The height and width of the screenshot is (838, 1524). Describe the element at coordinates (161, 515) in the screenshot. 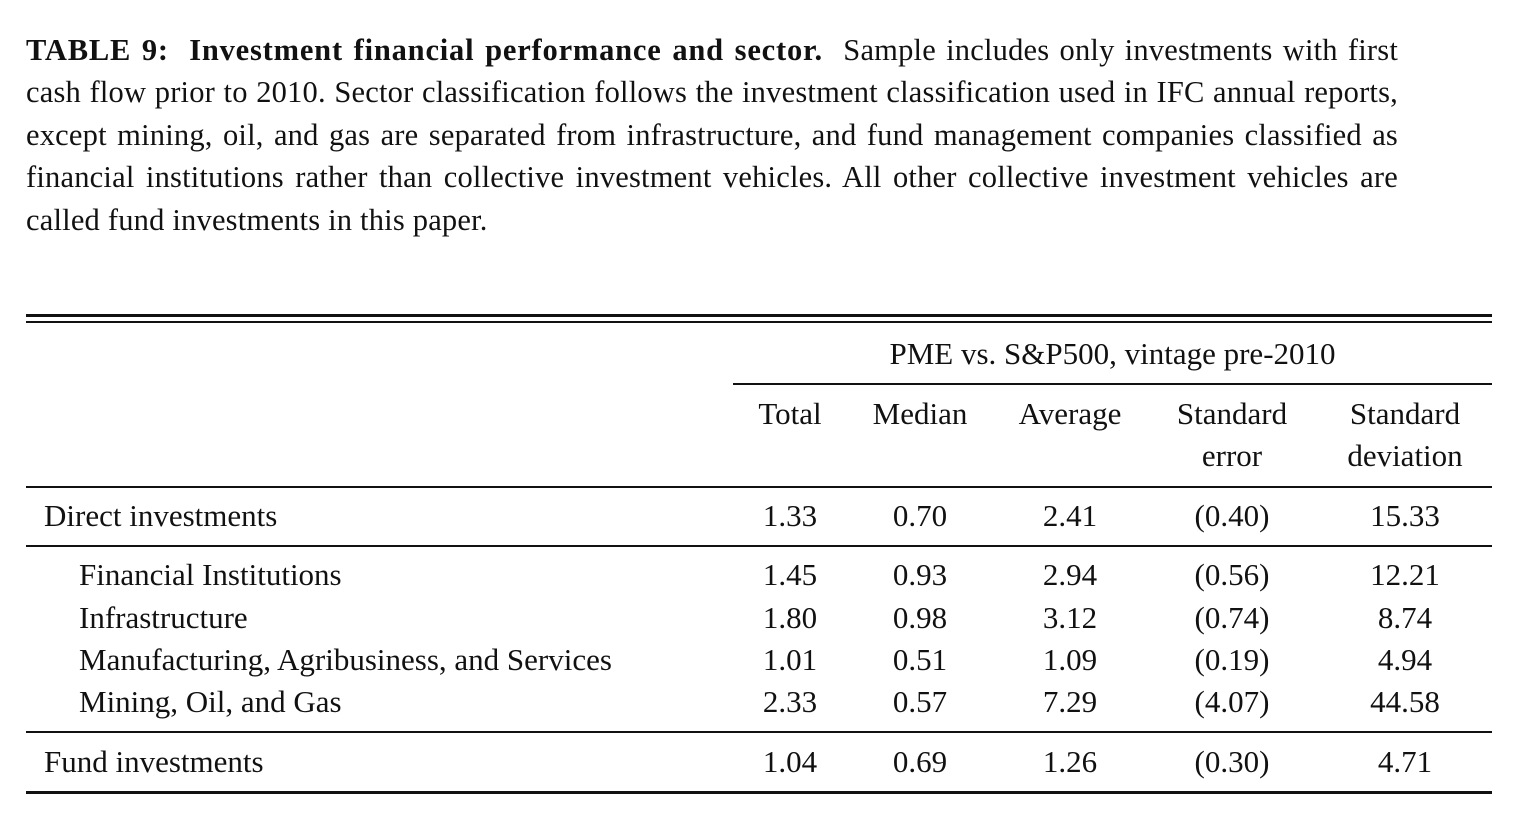

I see `row-label: Direct investments` at that location.